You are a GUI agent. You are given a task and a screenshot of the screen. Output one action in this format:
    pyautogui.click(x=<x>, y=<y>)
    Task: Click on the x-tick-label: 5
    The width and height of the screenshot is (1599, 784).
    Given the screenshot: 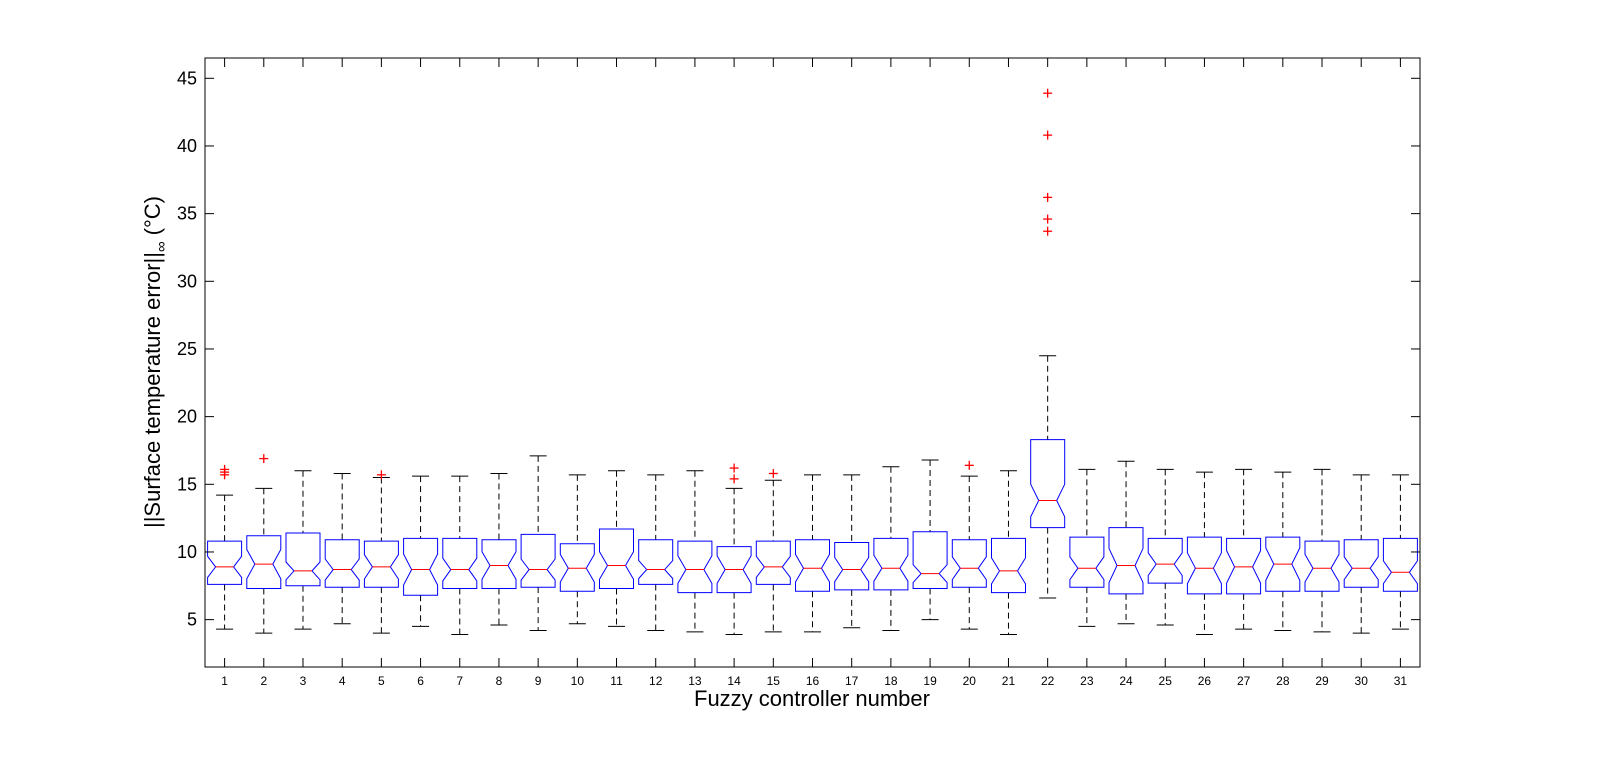 What is the action you would take?
    pyautogui.click(x=381, y=681)
    